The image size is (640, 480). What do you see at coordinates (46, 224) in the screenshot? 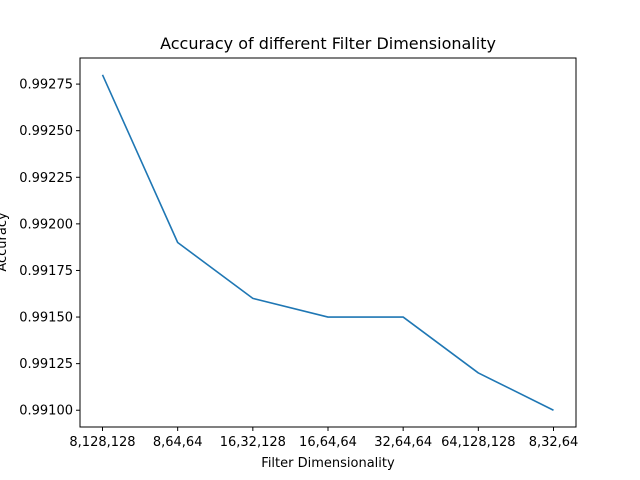
I see `y-tick-label: 0.99200` at bounding box center [46, 224].